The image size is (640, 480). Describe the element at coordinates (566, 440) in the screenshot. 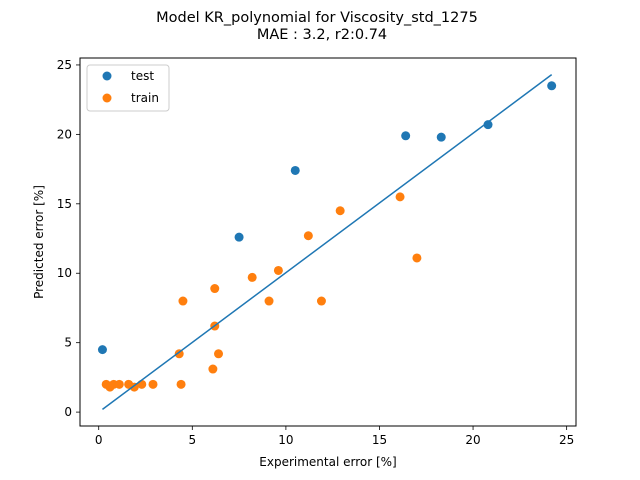

I see `x-tick-label: 25` at that location.